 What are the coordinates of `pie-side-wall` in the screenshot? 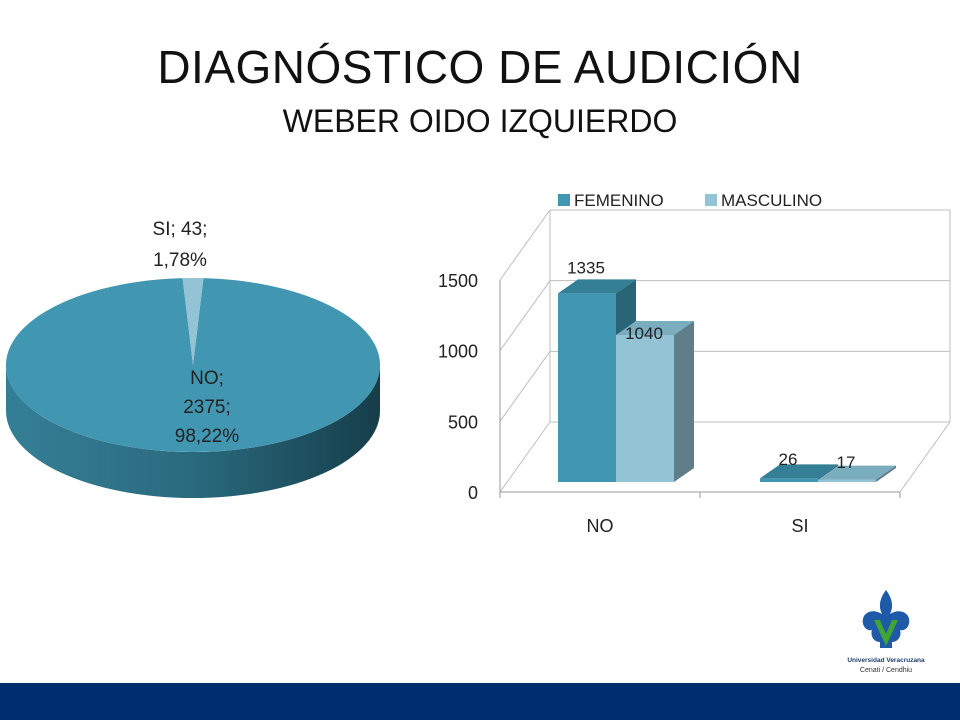 It's located at (193, 431).